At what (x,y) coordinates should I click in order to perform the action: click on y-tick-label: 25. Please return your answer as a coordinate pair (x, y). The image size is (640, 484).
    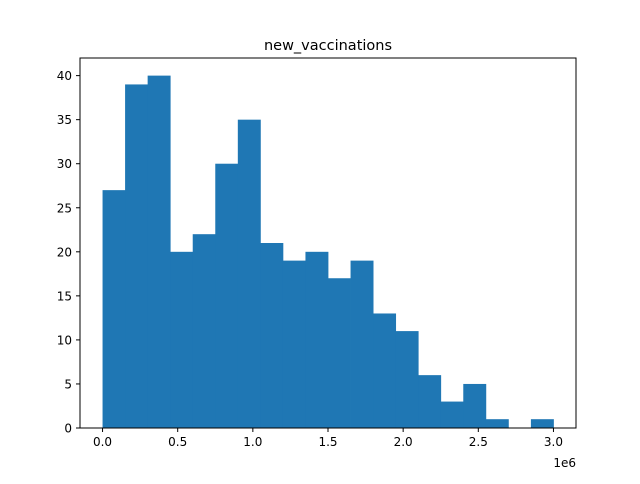
    Looking at the image, I should click on (64, 208).